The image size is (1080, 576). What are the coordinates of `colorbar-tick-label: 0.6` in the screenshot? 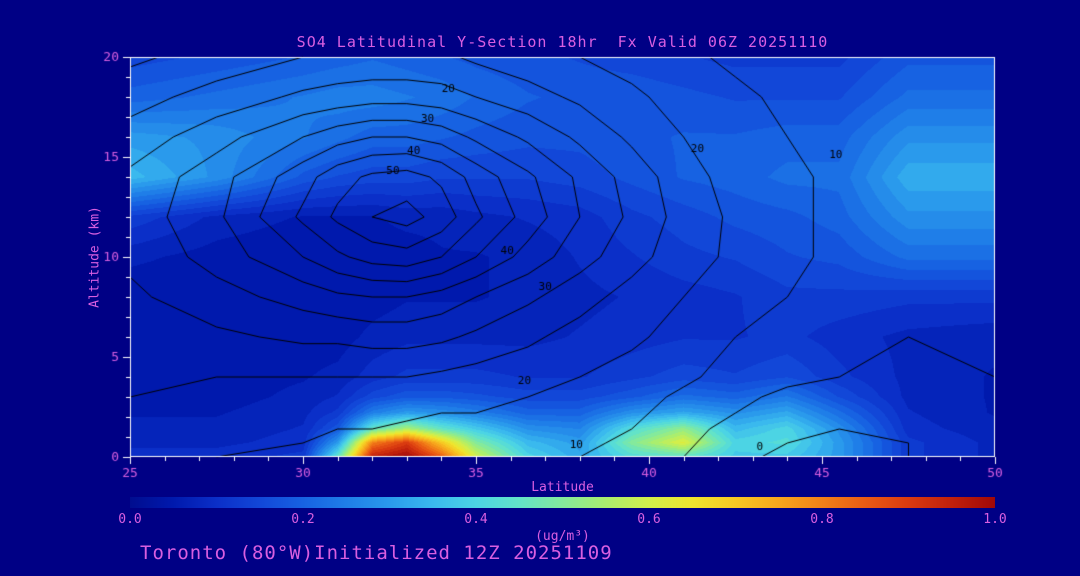 It's located at (649, 519).